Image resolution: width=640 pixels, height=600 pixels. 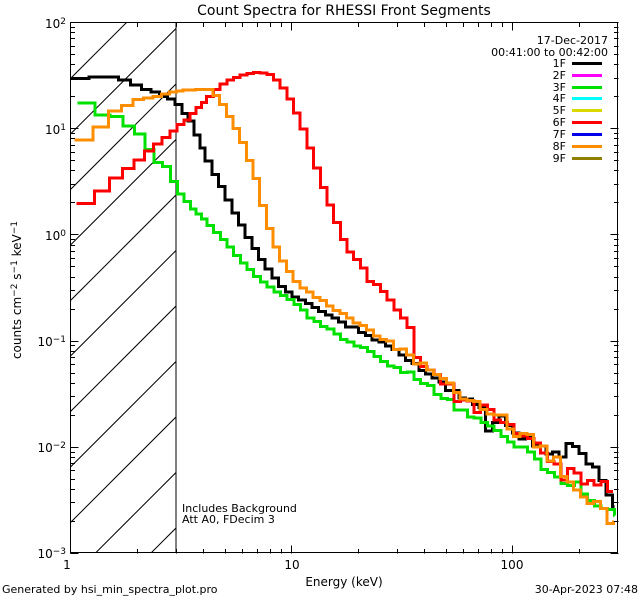 What do you see at coordinates (55, 24) in the screenshot?
I see `y-tick-100: 102` at bounding box center [55, 24].